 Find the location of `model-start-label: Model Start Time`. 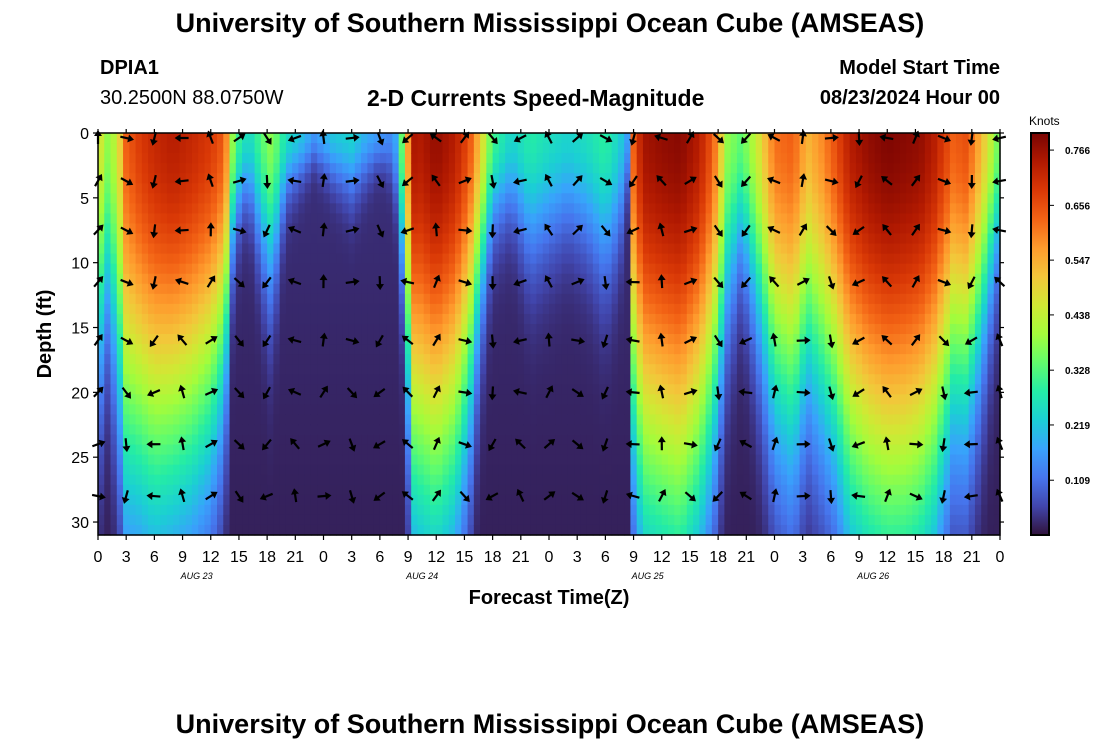

model-start-label: Model Start Time is located at coordinates (919, 68).